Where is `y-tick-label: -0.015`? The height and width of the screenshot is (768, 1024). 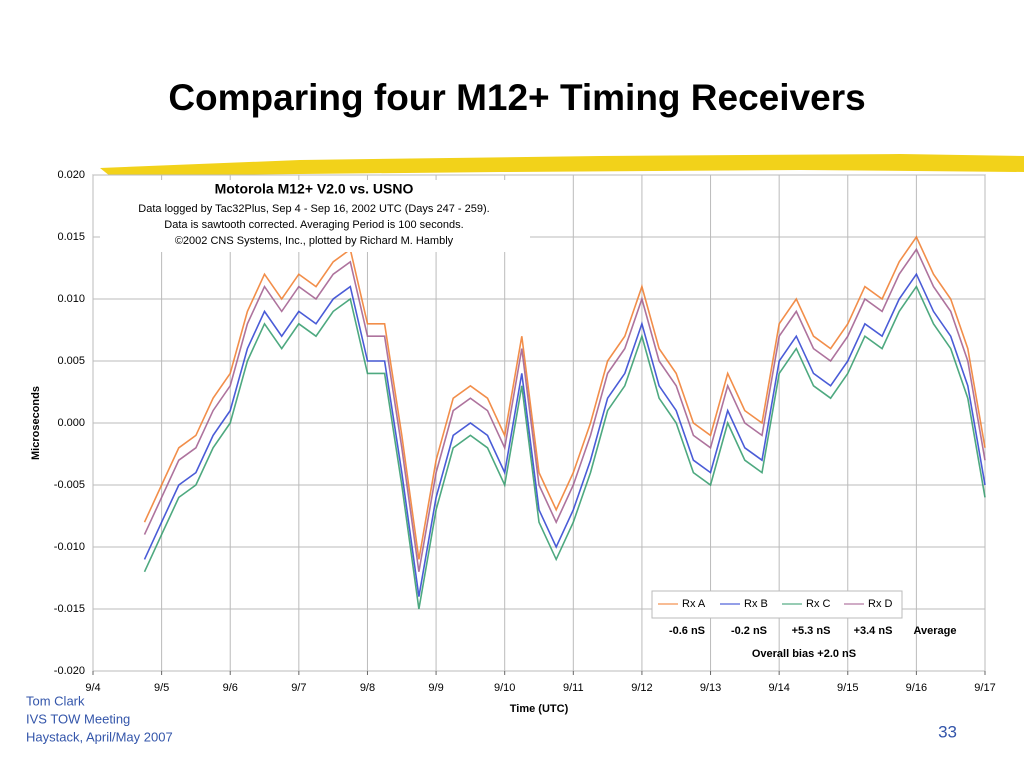
y-tick-label: -0.015 is located at coordinates (69, 609).